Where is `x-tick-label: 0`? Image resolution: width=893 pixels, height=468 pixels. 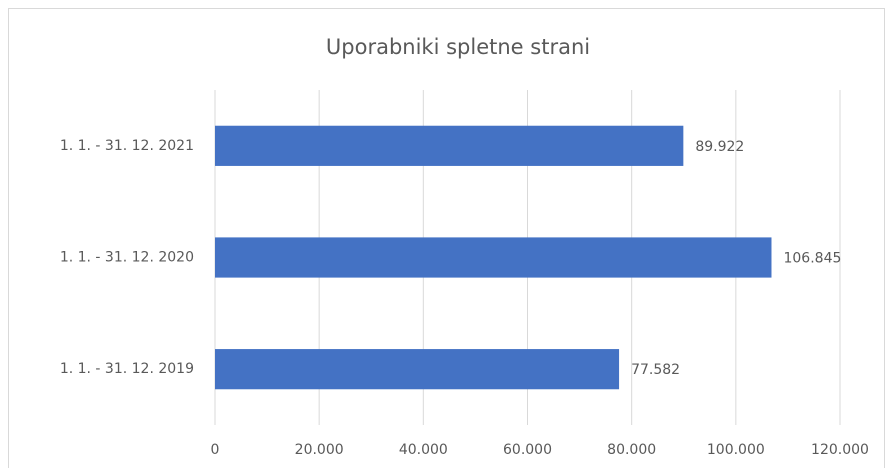 x-tick-label: 0 is located at coordinates (215, 450).